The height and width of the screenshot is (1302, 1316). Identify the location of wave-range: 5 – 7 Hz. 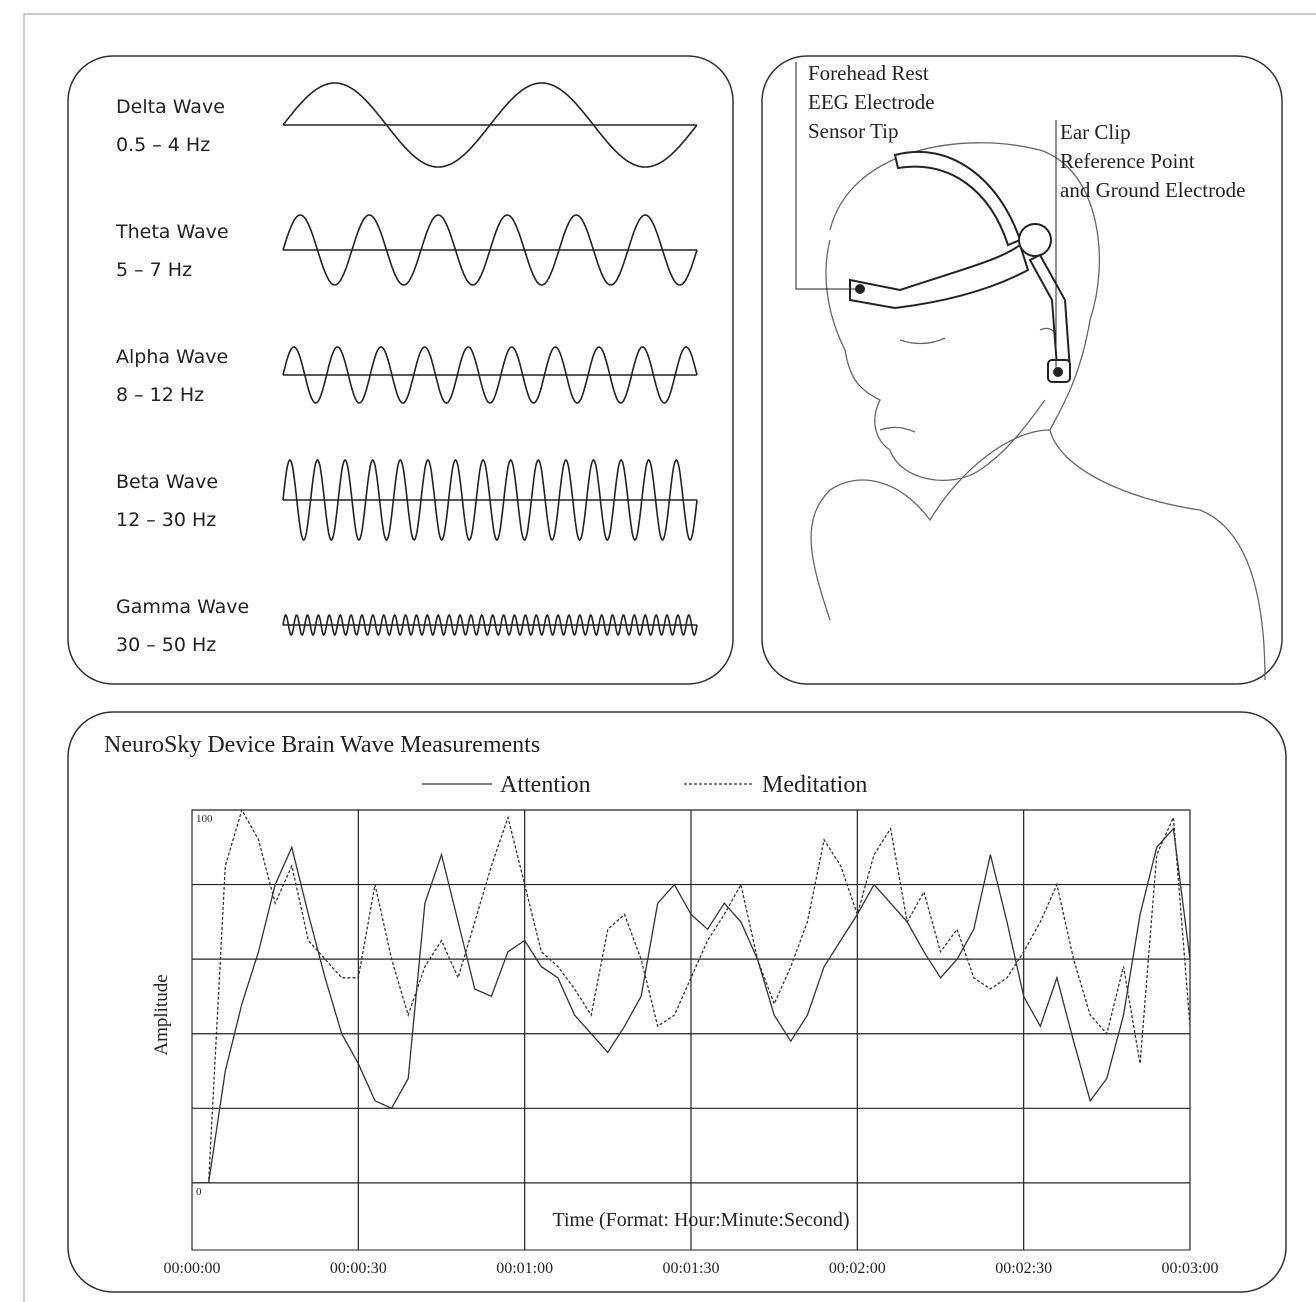
(154, 270).